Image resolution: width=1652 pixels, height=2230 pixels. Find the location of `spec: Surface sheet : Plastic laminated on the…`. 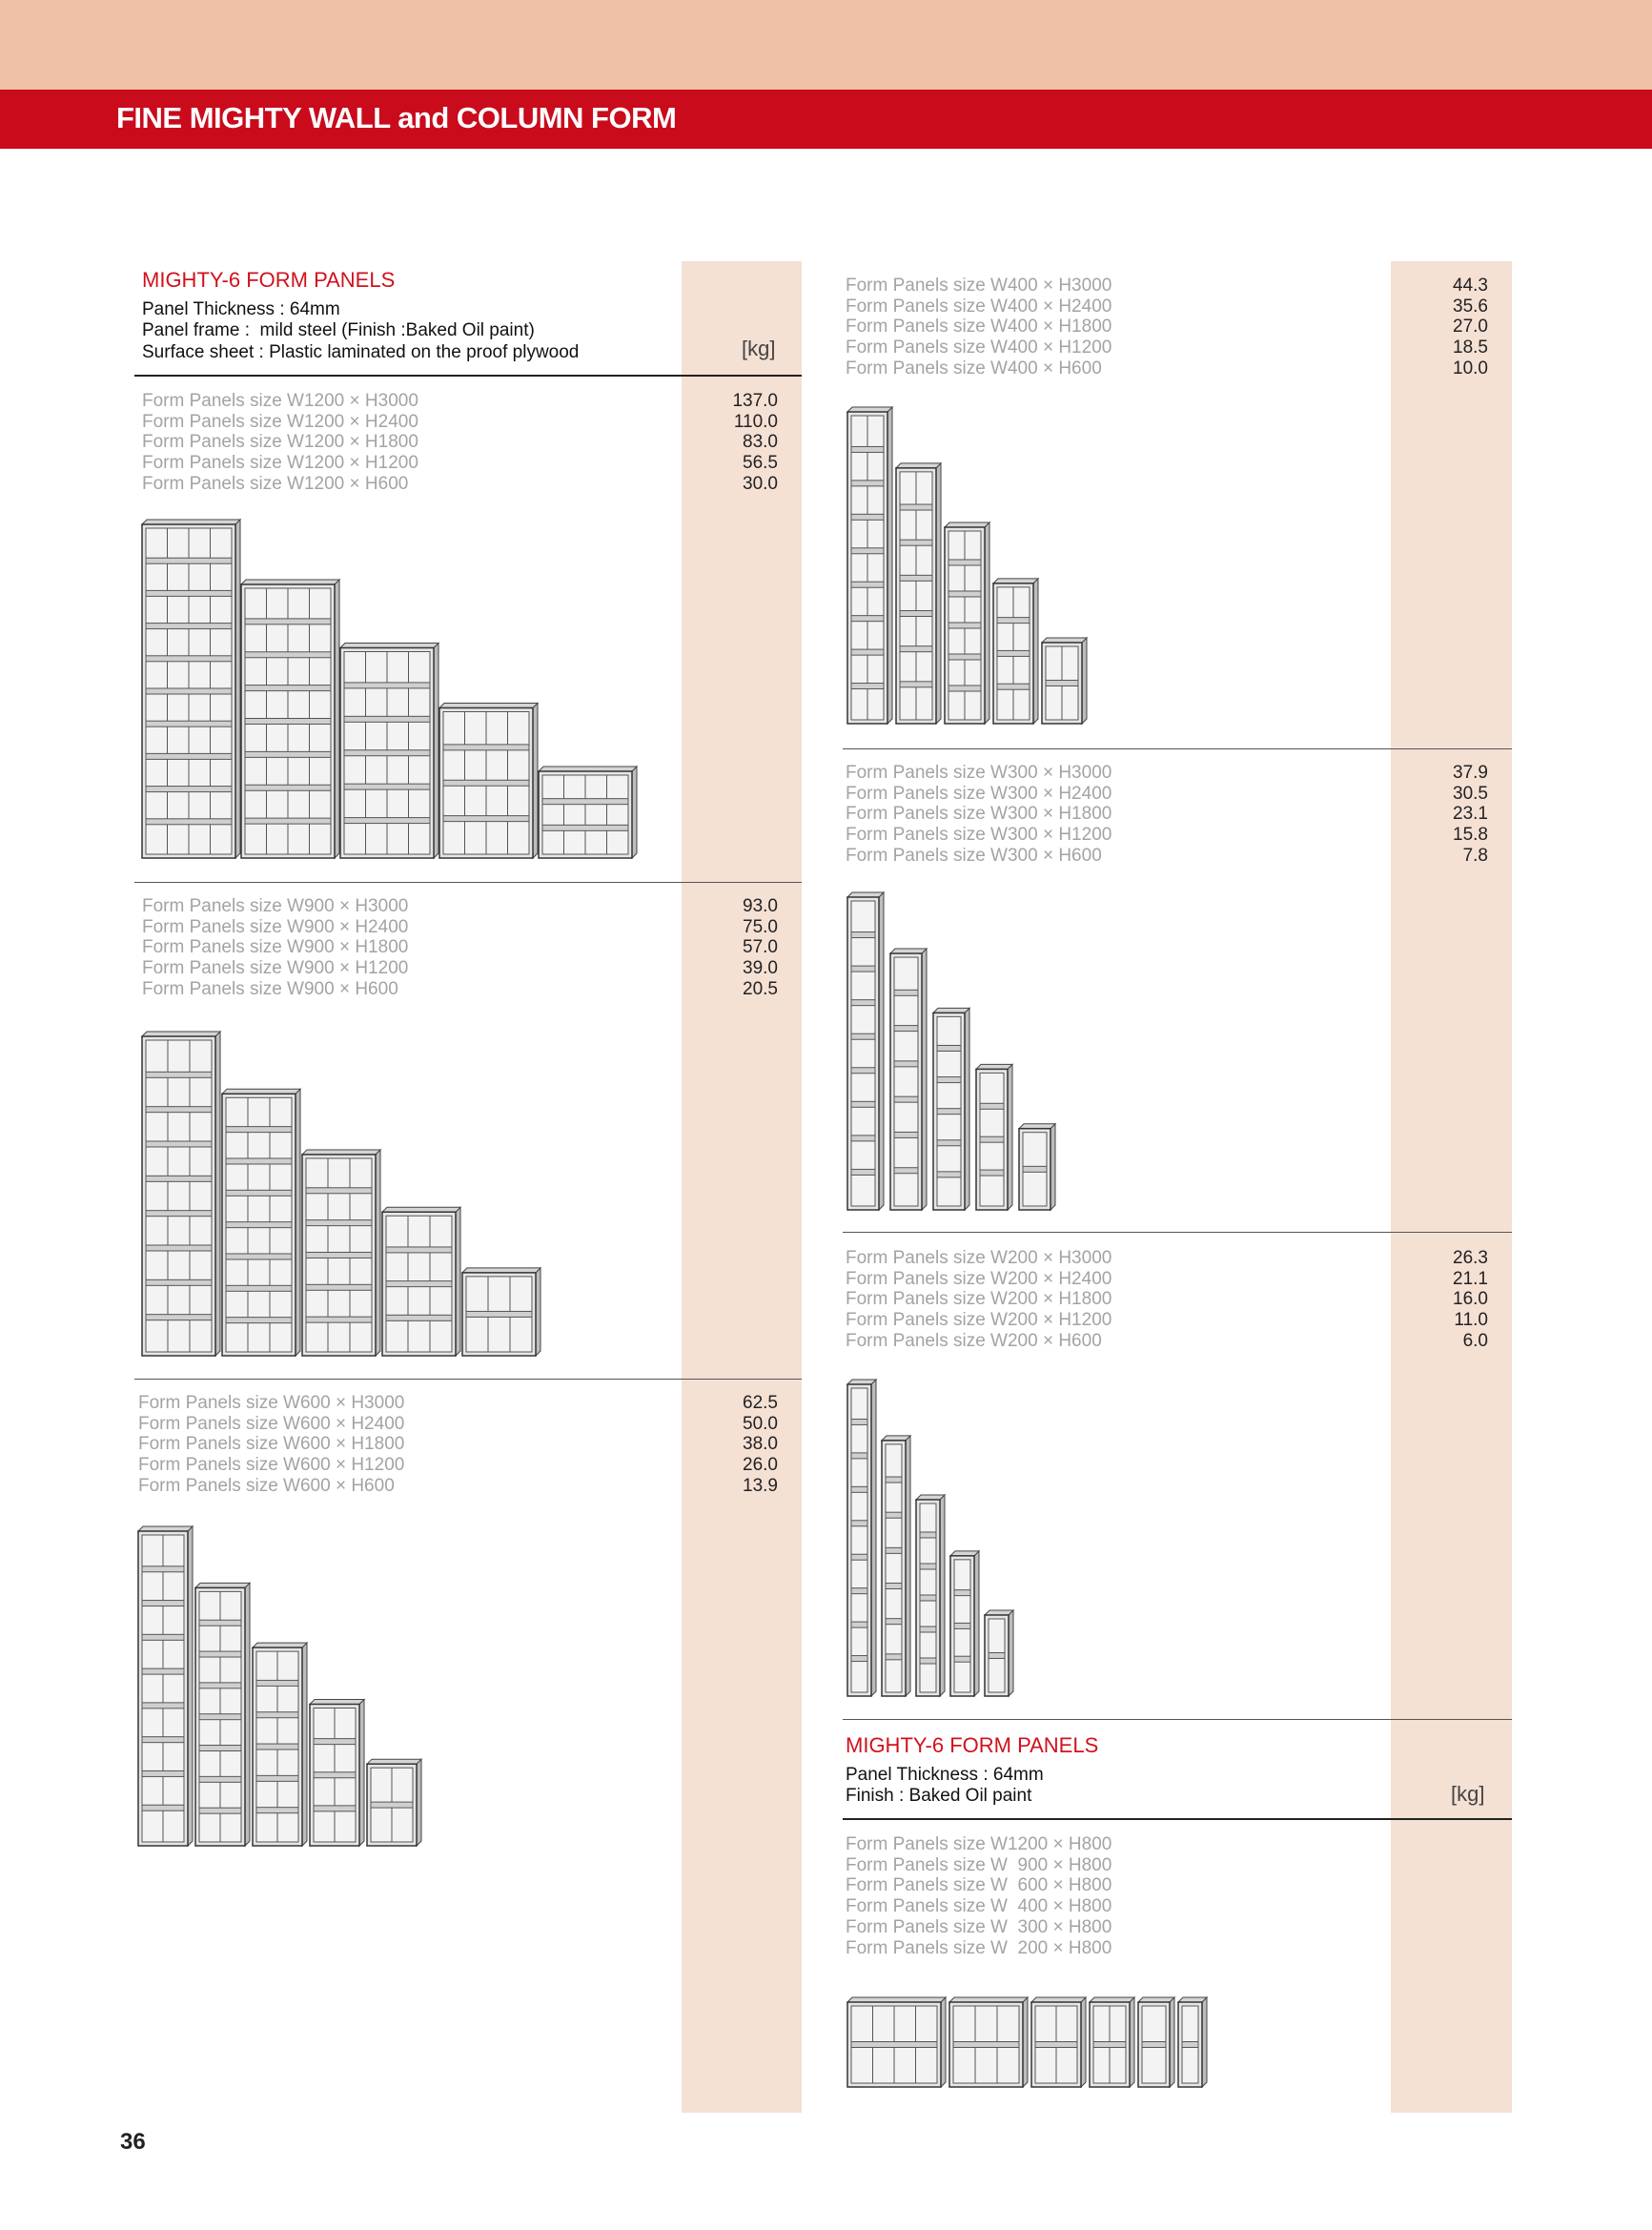

spec: Surface sheet : Plastic laminated on the… is located at coordinates (361, 352).